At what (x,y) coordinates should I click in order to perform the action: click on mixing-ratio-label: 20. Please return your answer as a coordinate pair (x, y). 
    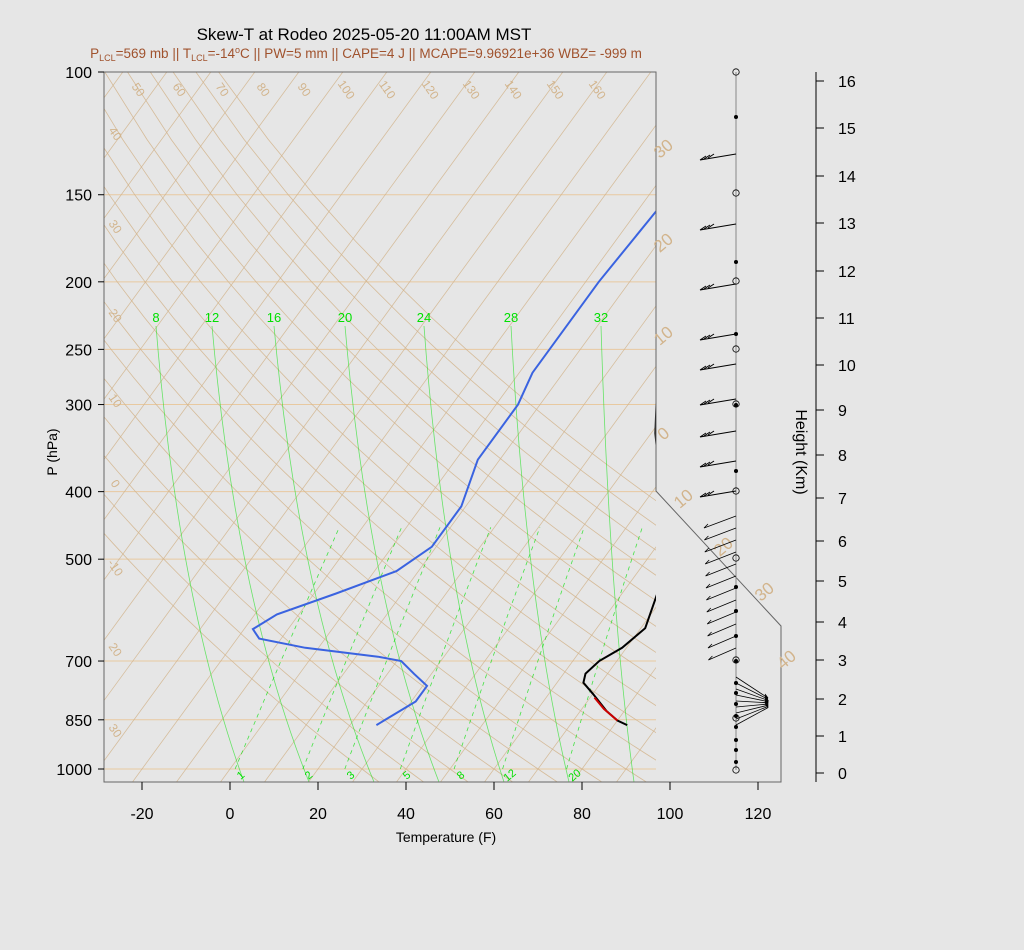
    Looking at the image, I should click on (345, 317).